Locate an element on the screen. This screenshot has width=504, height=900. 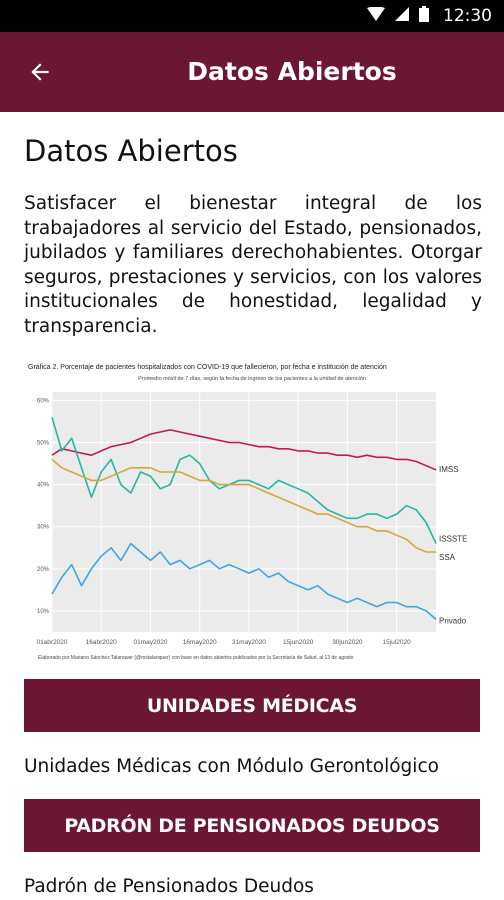
page-title: Datos Abiertos is located at coordinates (131, 151).